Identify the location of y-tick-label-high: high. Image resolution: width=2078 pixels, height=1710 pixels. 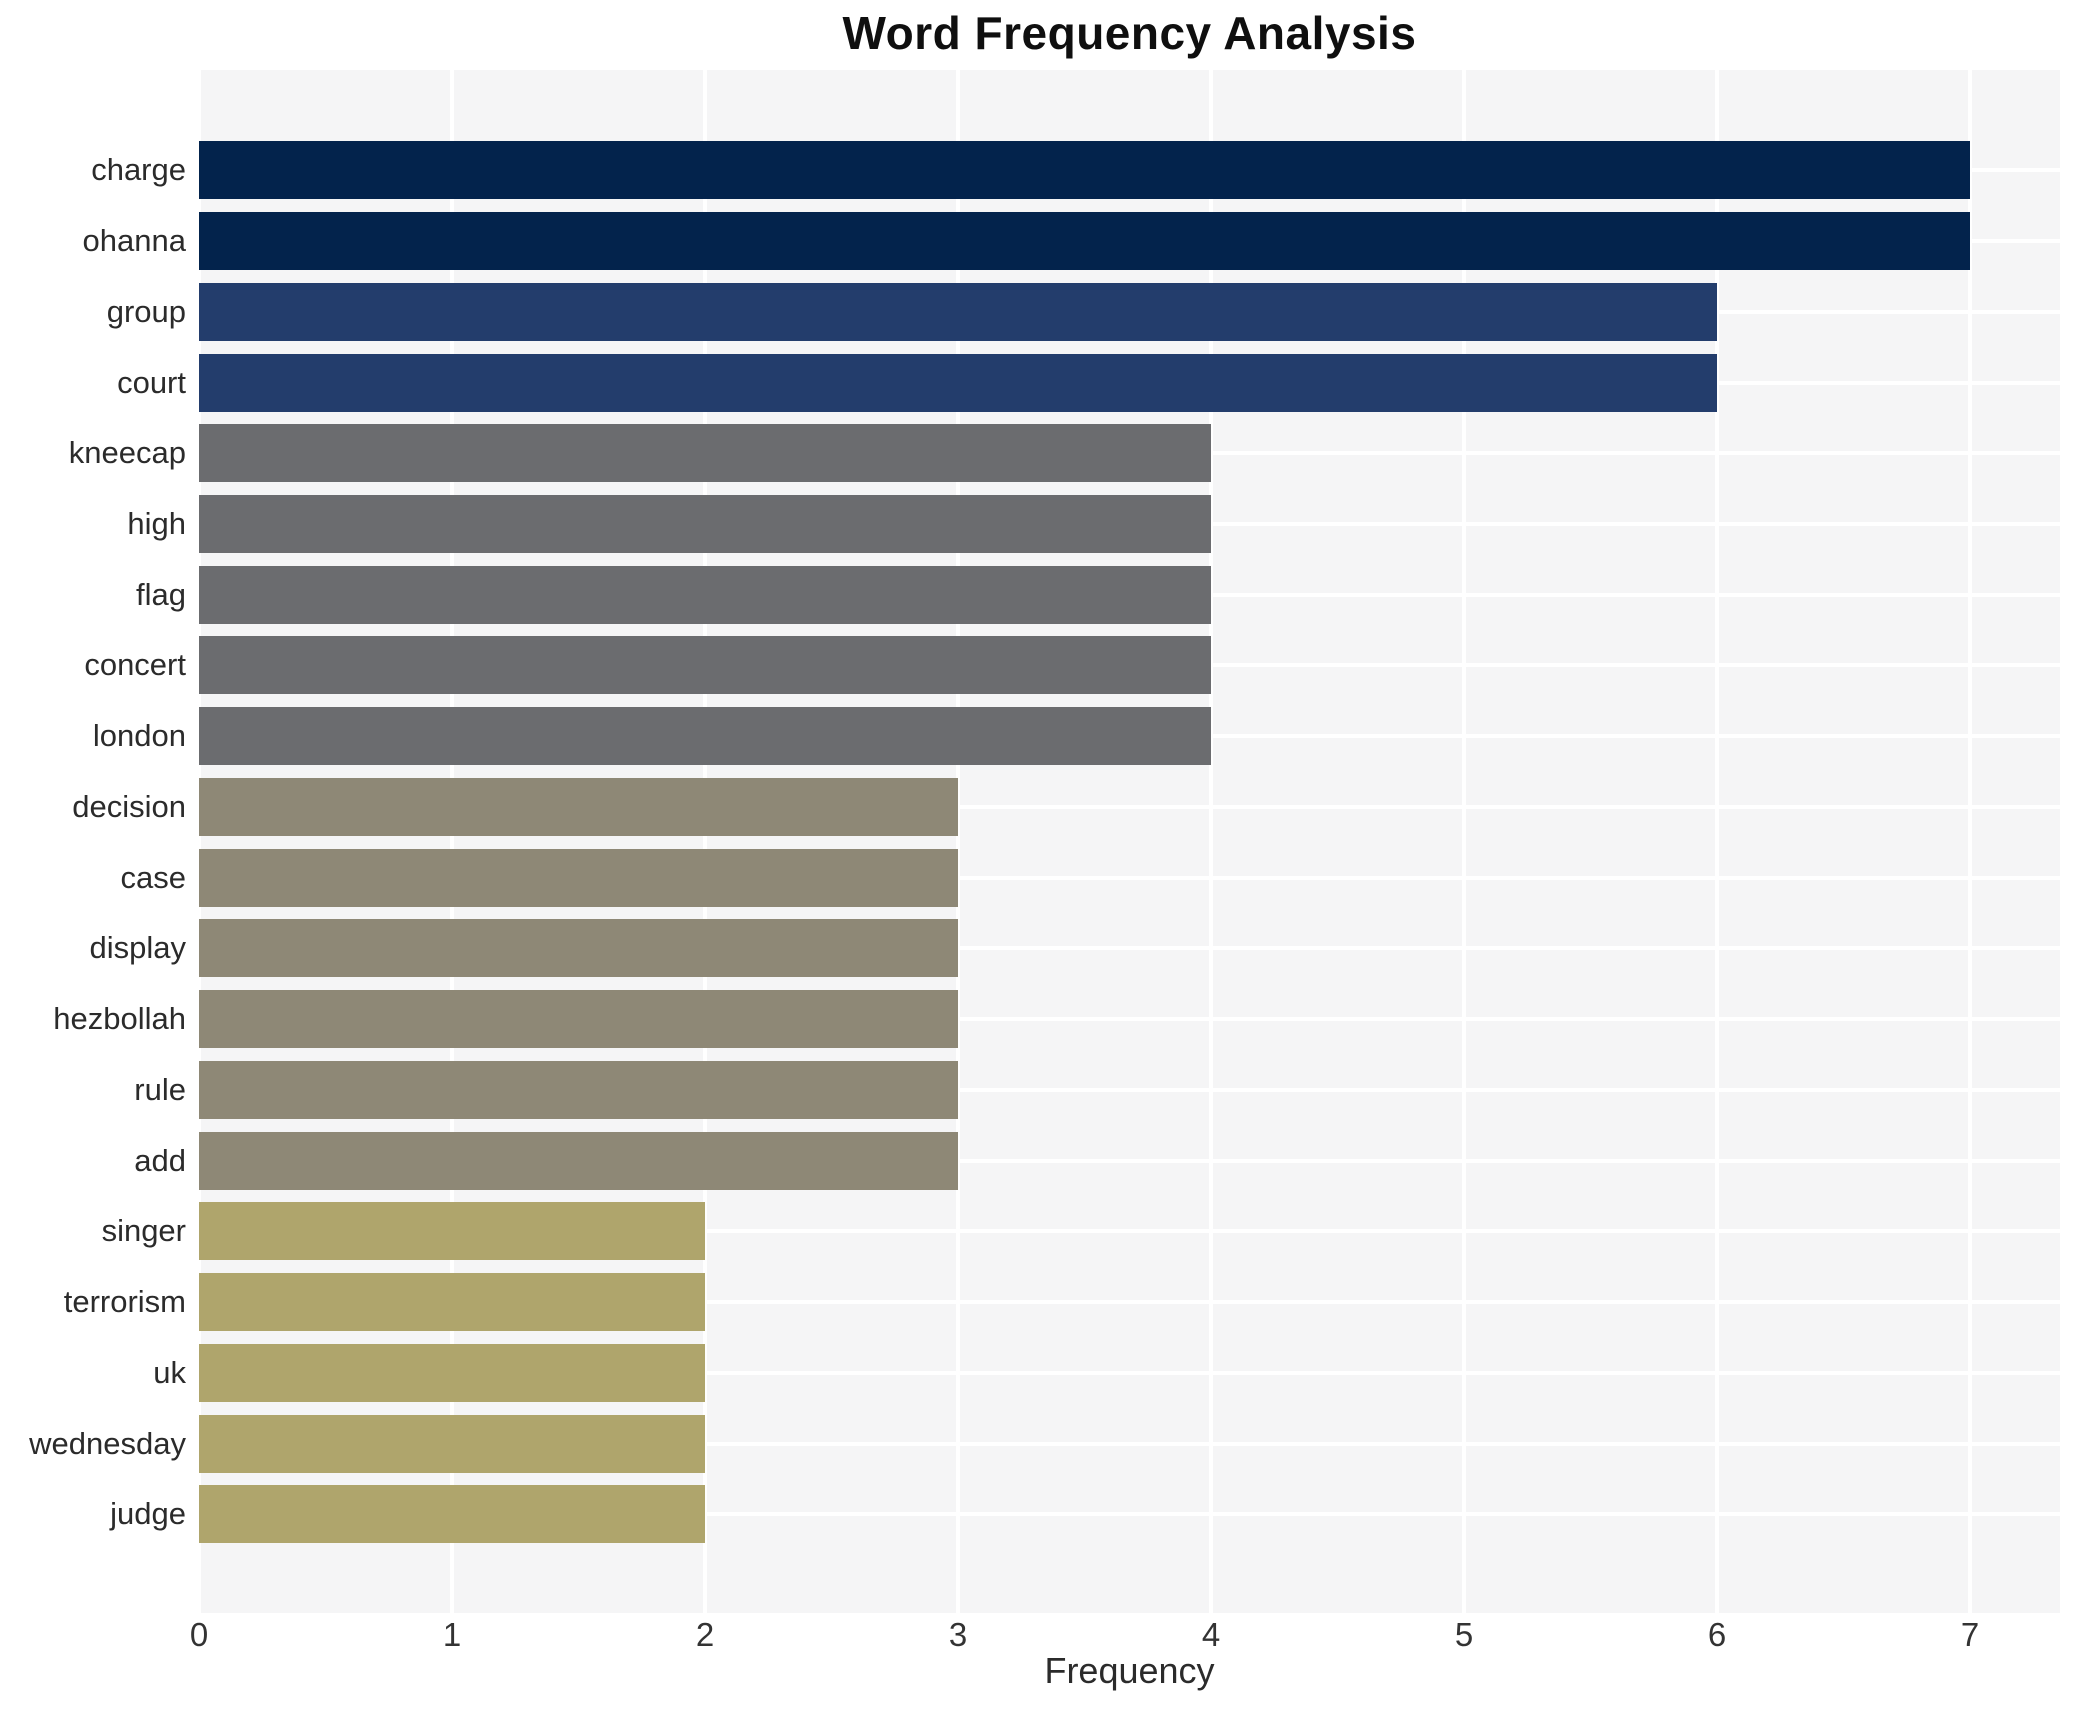
(156, 523).